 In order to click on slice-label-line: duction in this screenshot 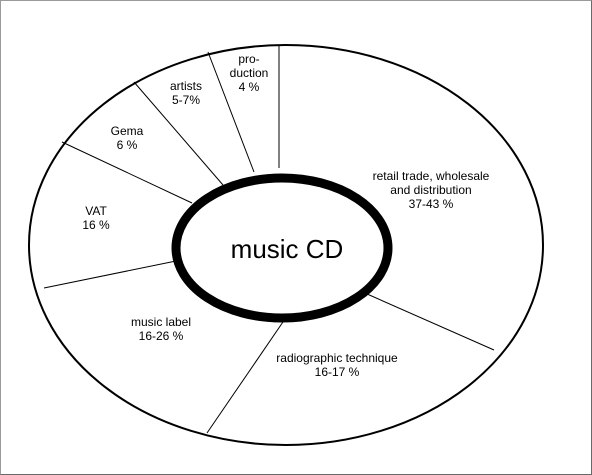, I will do `click(249, 73)`.